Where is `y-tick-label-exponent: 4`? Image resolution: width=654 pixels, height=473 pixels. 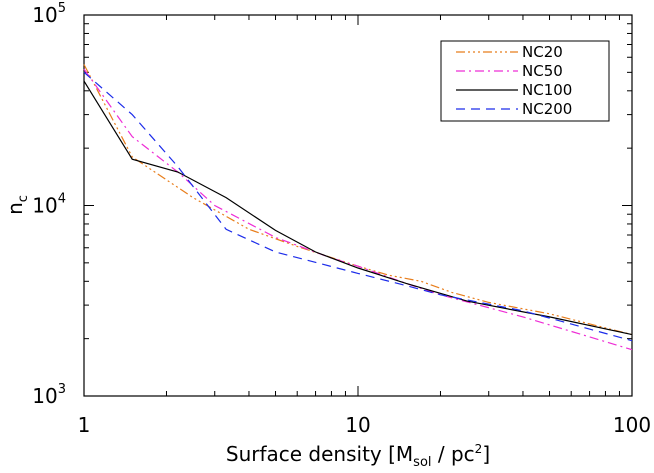 y-tick-label-exponent: 4 is located at coordinates (62, 199).